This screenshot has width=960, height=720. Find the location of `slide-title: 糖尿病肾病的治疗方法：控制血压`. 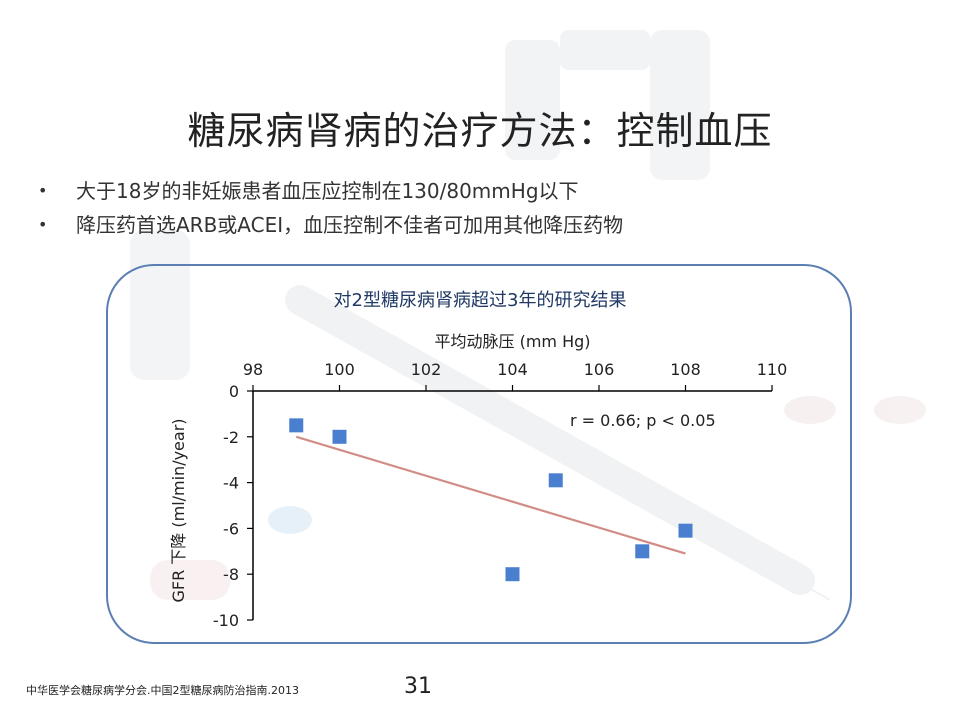

slide-title: 糖尿病肾病的治疗方法：控制血压 is located at coordinates (480, 131).